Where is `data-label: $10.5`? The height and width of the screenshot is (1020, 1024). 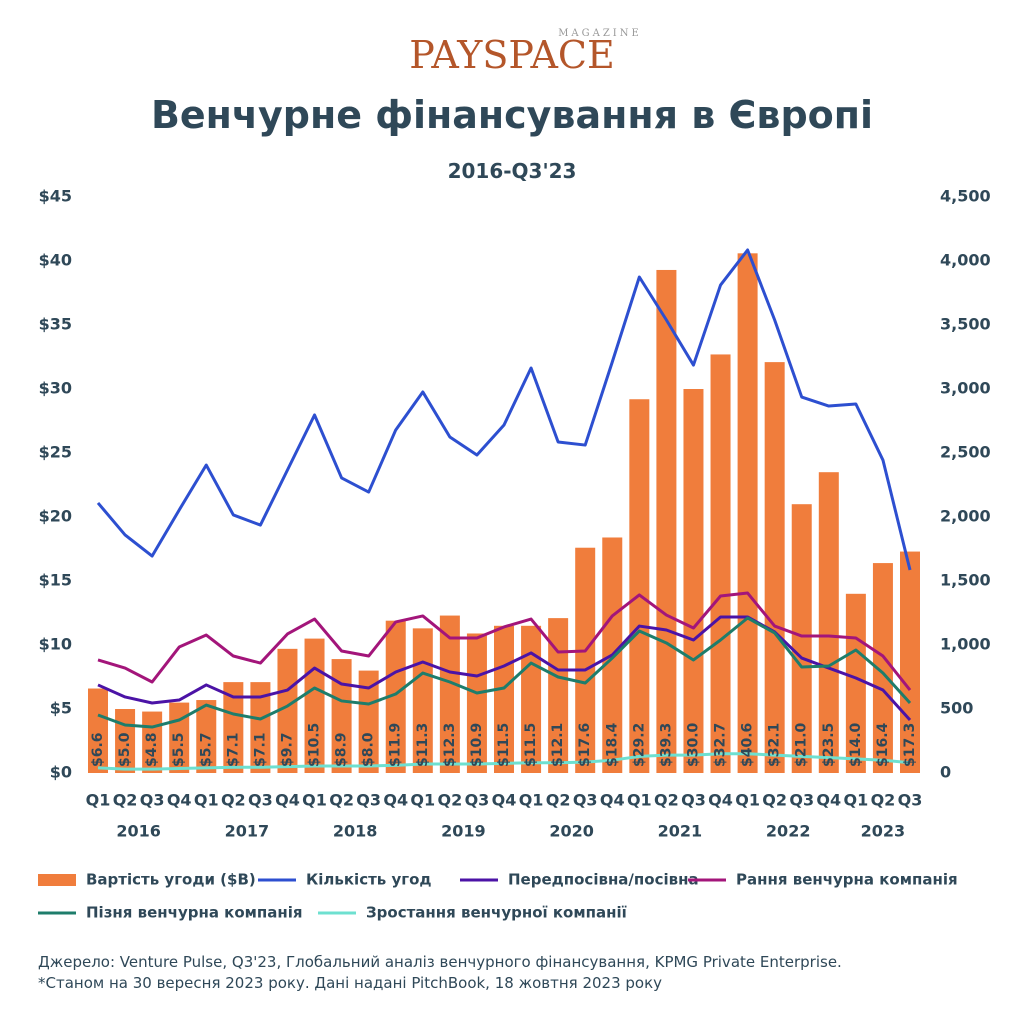
data-label: $10.5 is located at coordinates (315, 745).